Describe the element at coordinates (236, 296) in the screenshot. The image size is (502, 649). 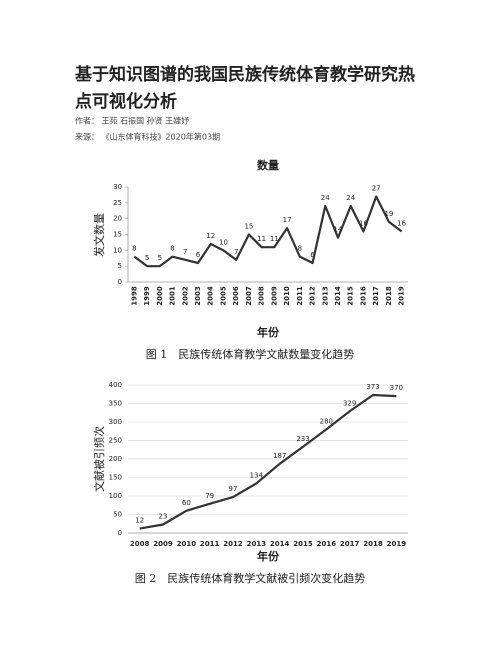
I see `x-tick-label: 2006` at that location.